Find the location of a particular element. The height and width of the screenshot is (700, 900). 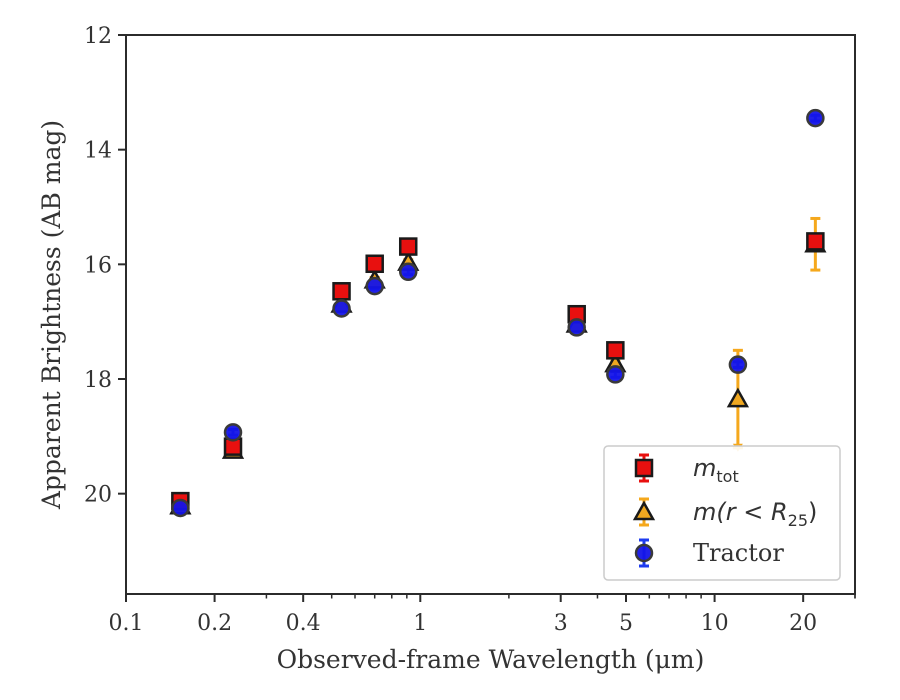

x-tick-label: 5 is located at coordinates (626, 623).